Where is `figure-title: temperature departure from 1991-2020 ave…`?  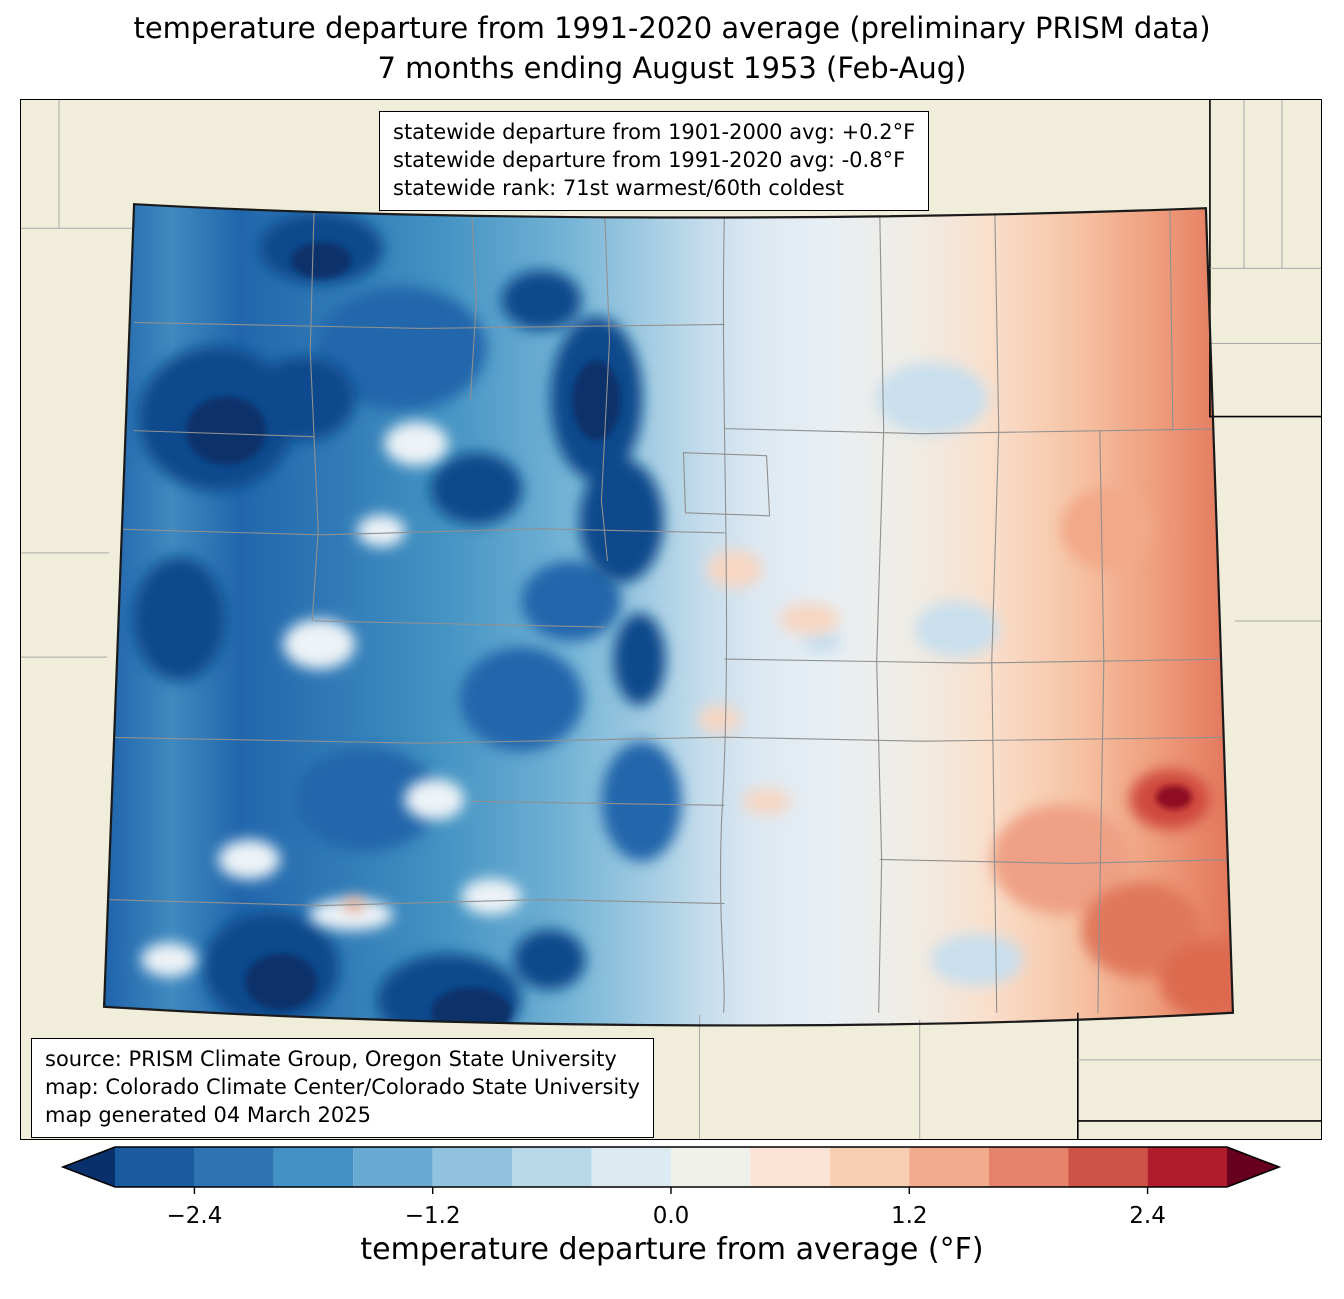 figure-title: temperature departure from 1991-2020 ave… is located at coordinates (672, 48).